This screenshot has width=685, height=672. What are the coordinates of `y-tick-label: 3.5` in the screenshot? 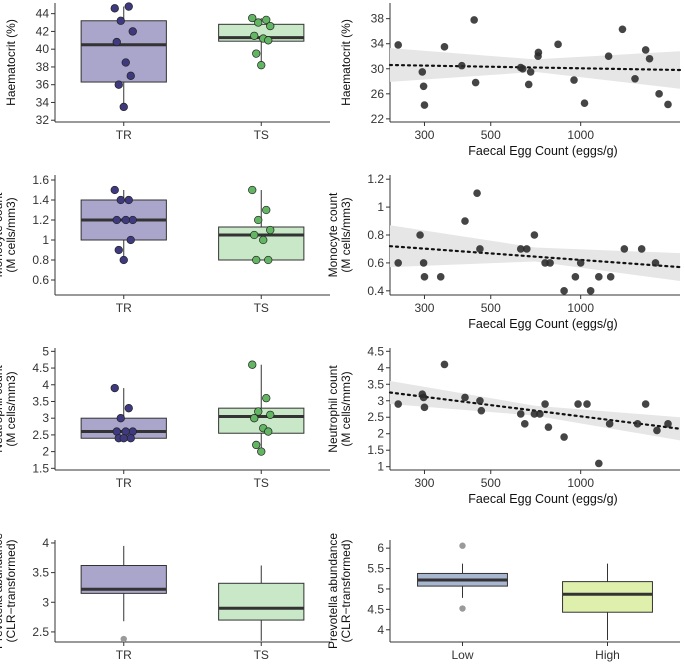 It's located at (375, 384).